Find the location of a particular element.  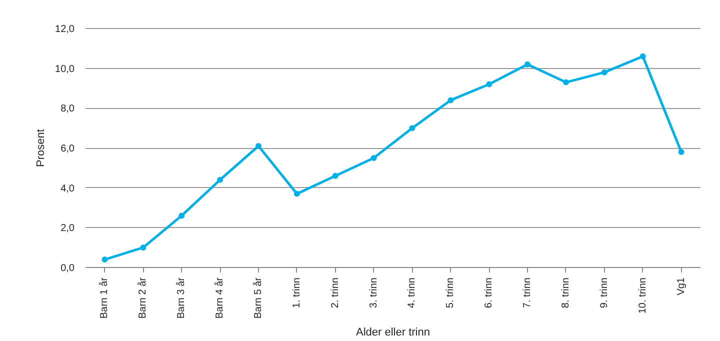

x-tick-label: 9. trinn is located at coordinates (604, 292).